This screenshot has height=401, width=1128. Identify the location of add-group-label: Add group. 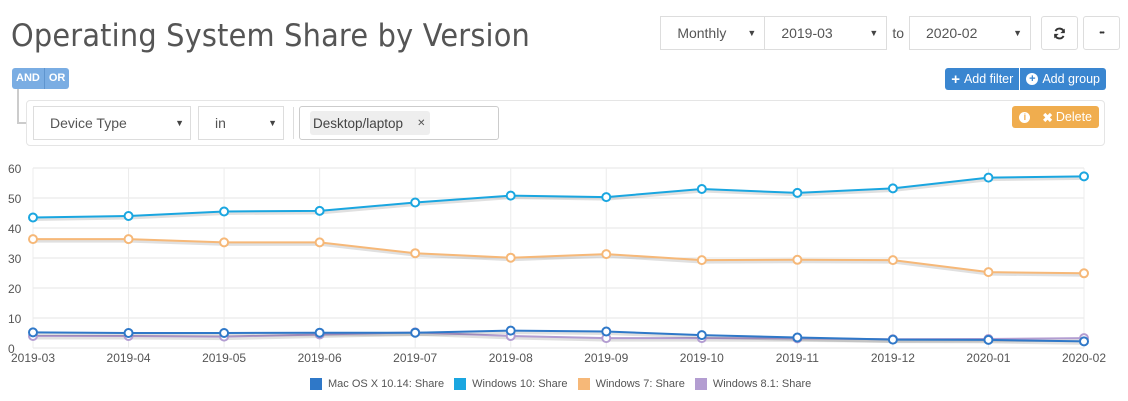
(1071, 79).